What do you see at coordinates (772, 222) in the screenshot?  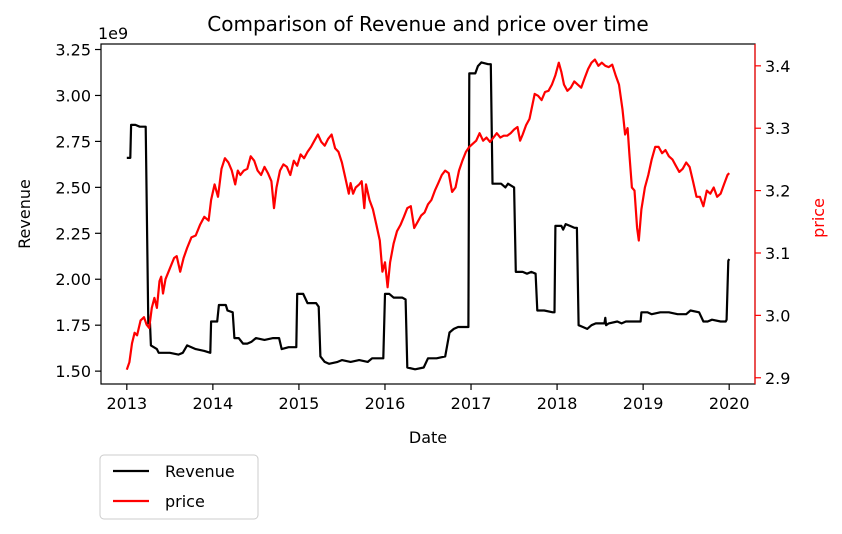 I see `y-right-axis-ticks: 2.9 3.0 3.1 3.2 3.3 3.4` at bounding box center [772, 222].